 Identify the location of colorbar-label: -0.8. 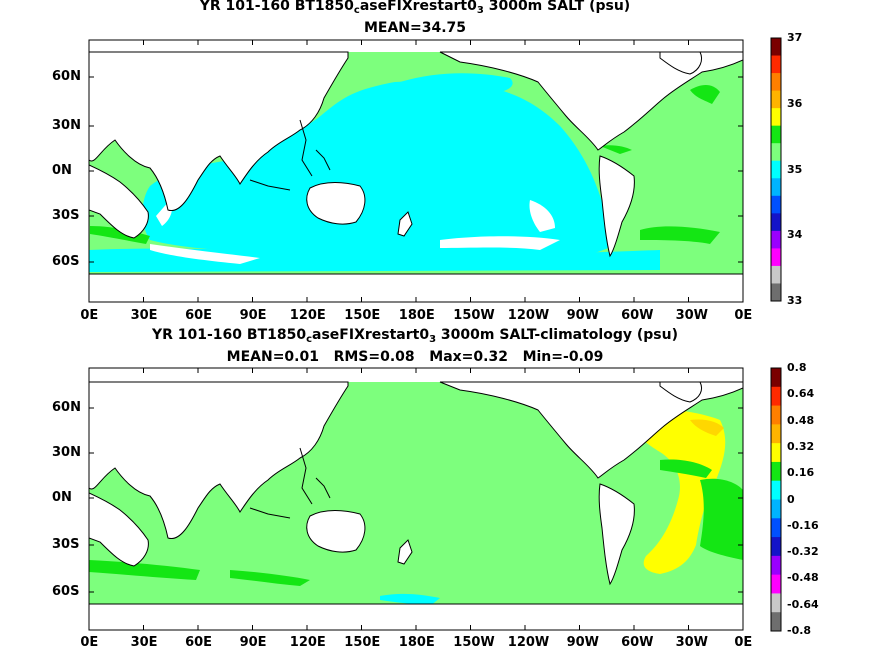
(799, 630).